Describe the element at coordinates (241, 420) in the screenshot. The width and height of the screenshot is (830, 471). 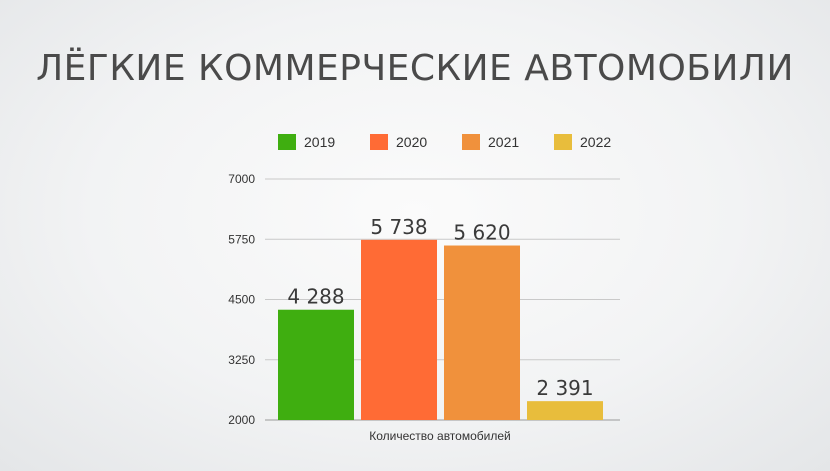
I see `y-tick-label: 2000` at that location.